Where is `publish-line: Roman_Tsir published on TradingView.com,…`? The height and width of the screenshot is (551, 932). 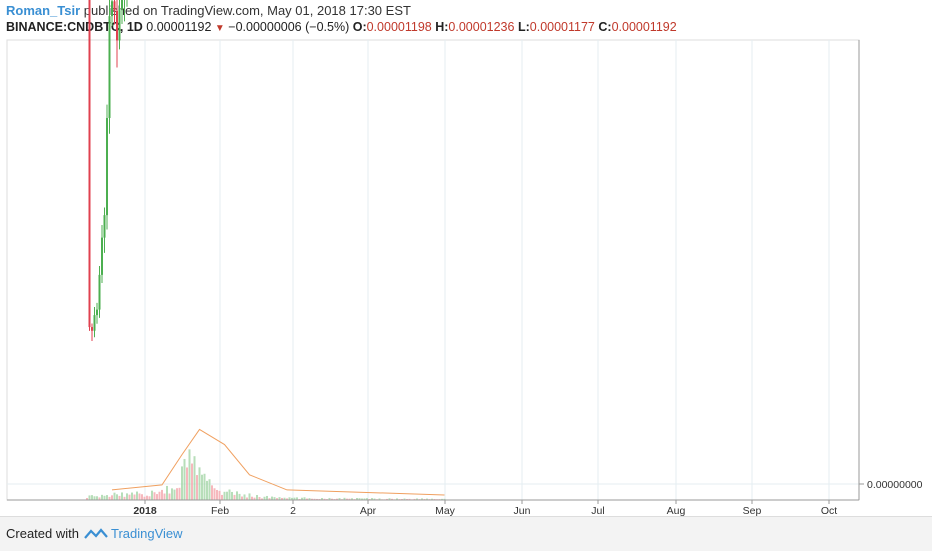
publish-line: Roman_Tsir published on TradingView.com,… is located at coordinates (208, 11).